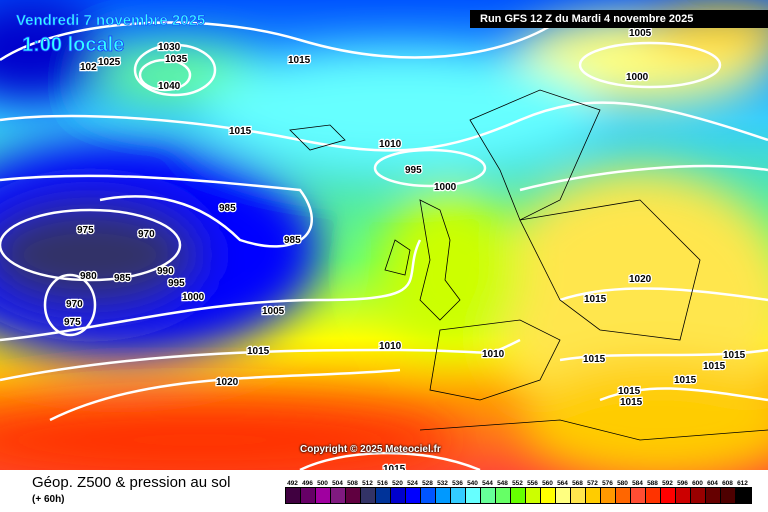 The width and height of the screenshot is (768, 512). I want to click on isobar-label: 980, so click(88, 276).